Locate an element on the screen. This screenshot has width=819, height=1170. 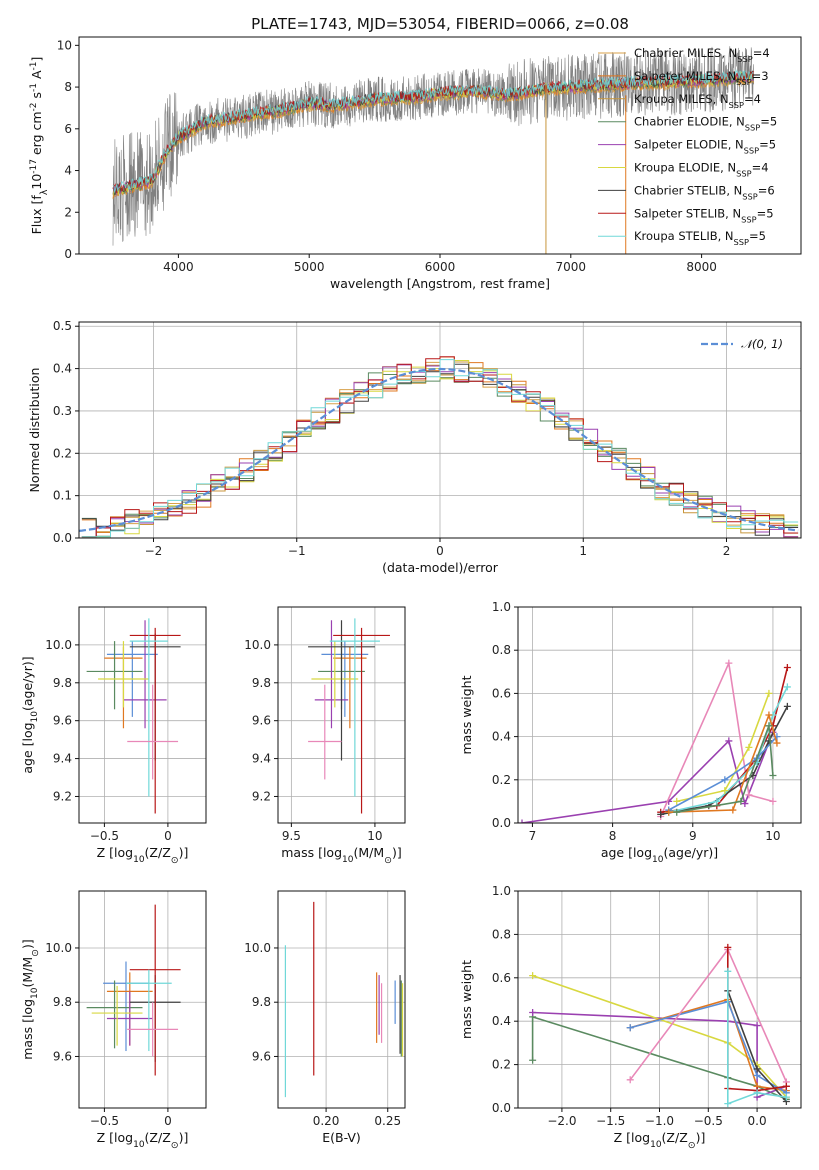
y-tick-label: 0.1 is located at coordinates (62, 496).